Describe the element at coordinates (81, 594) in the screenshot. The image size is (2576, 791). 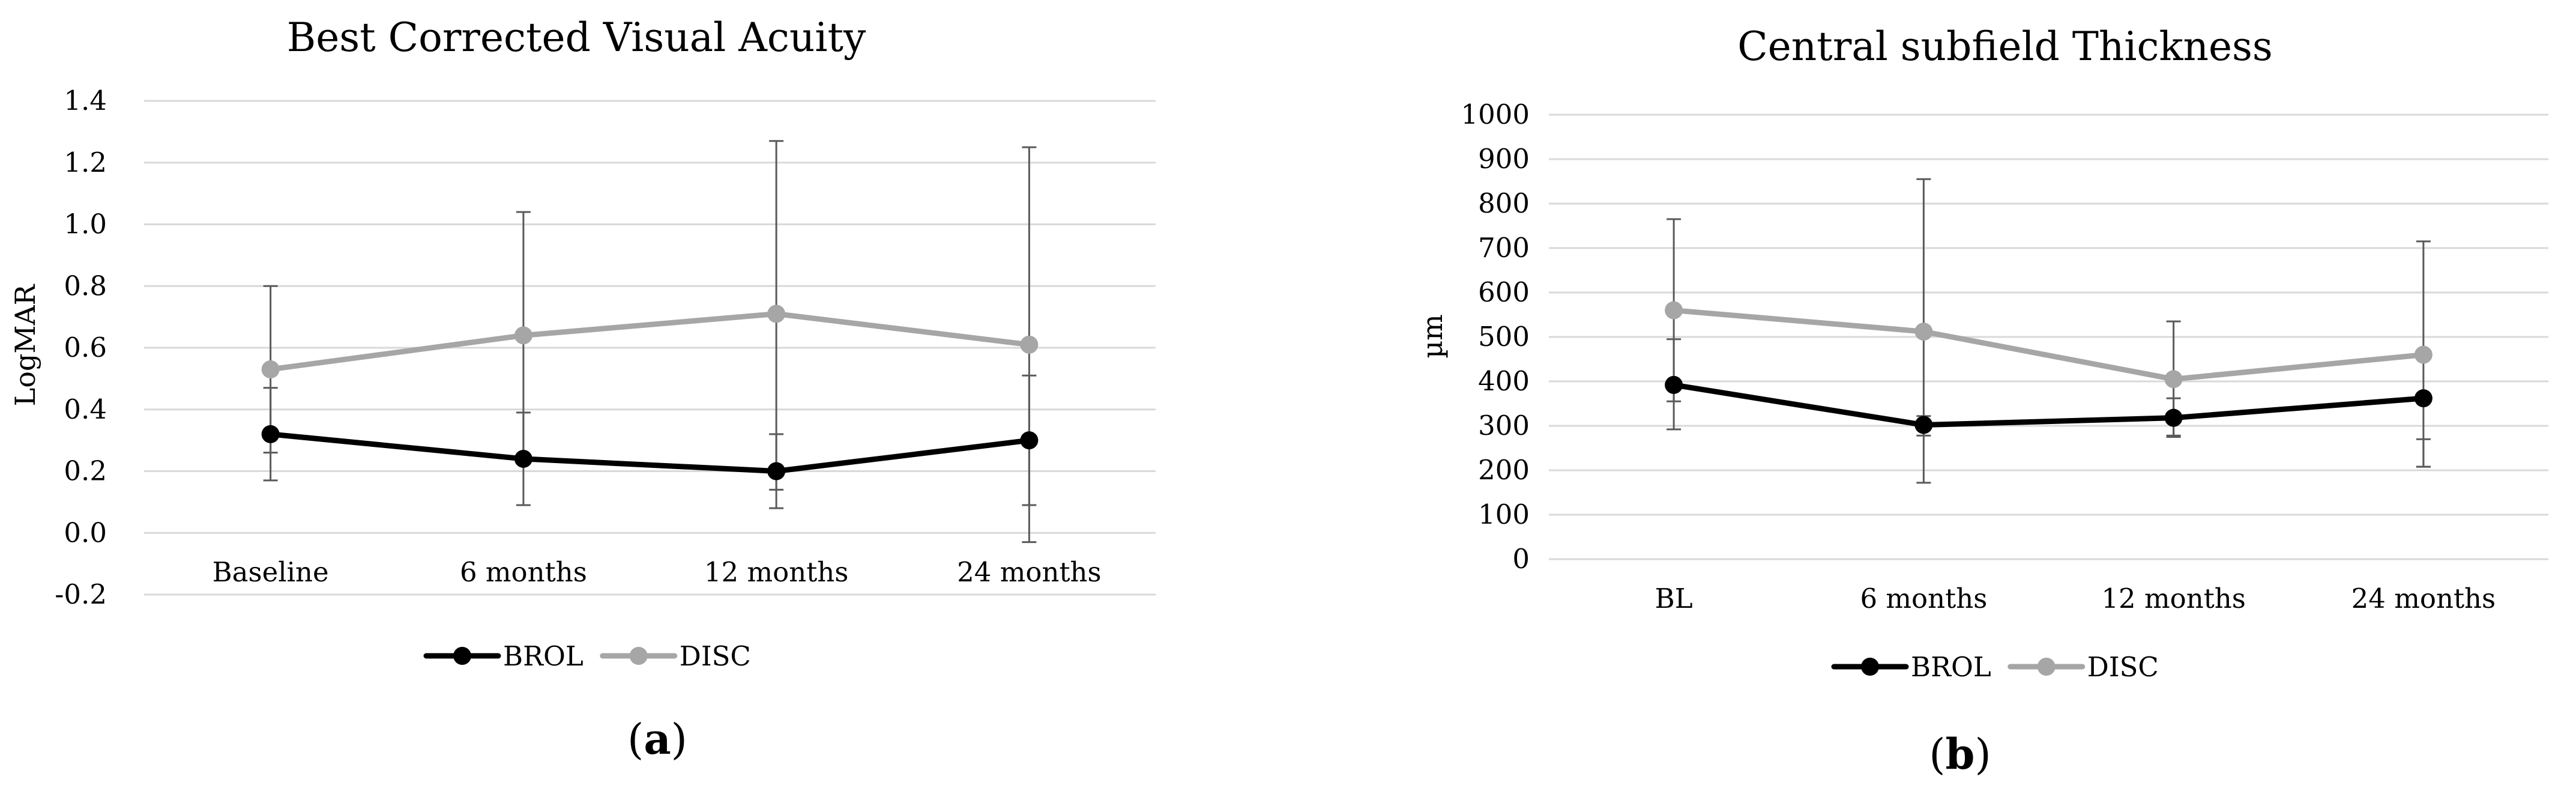
I see `y-tick-label: -0.2` at that location.